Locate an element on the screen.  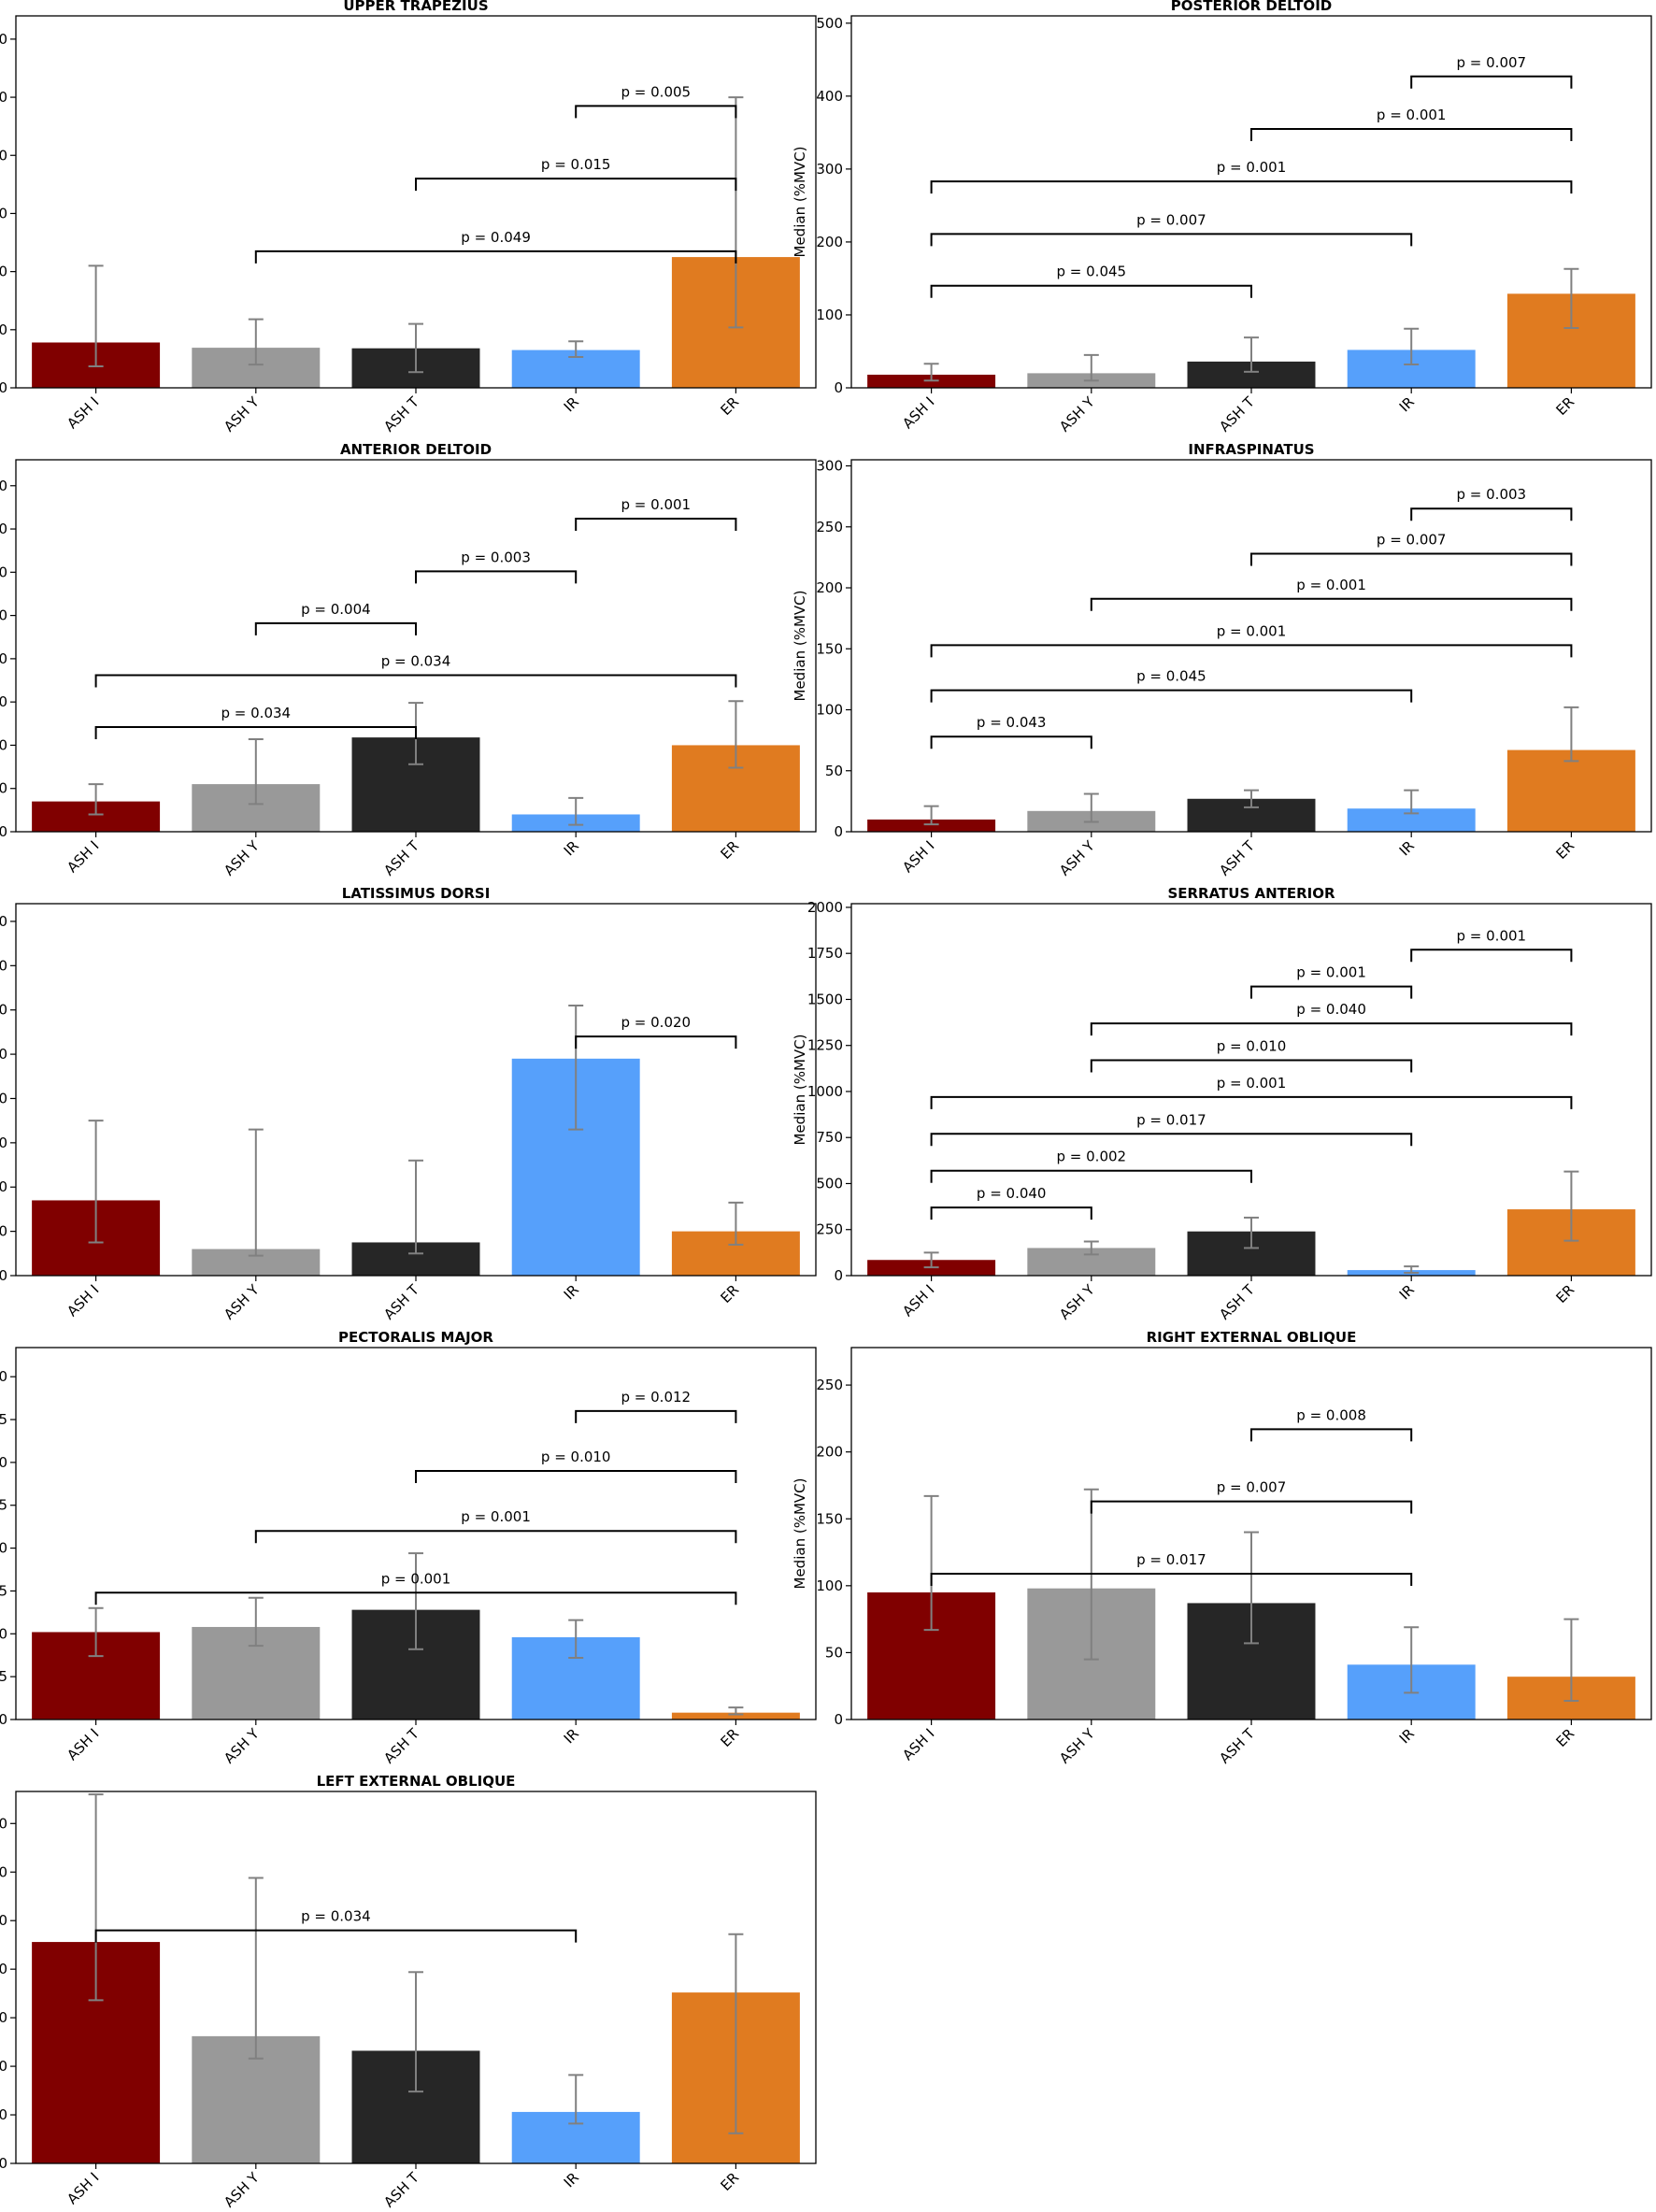
p-value-label: p = 0.040 is located at coordinates (1331, 1009).